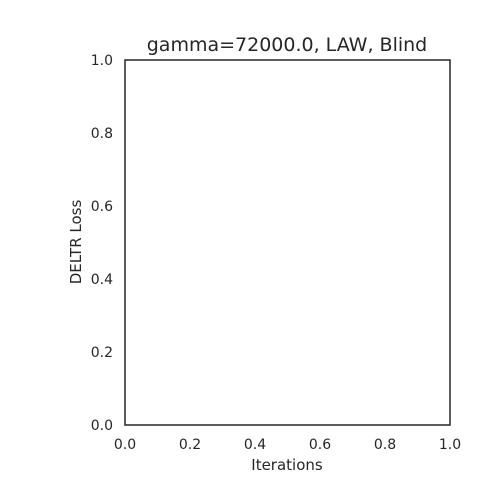  Describe the element at coordinates (450, 445) in the screenshot. I see `x-tick-label: 1.0` at that location.